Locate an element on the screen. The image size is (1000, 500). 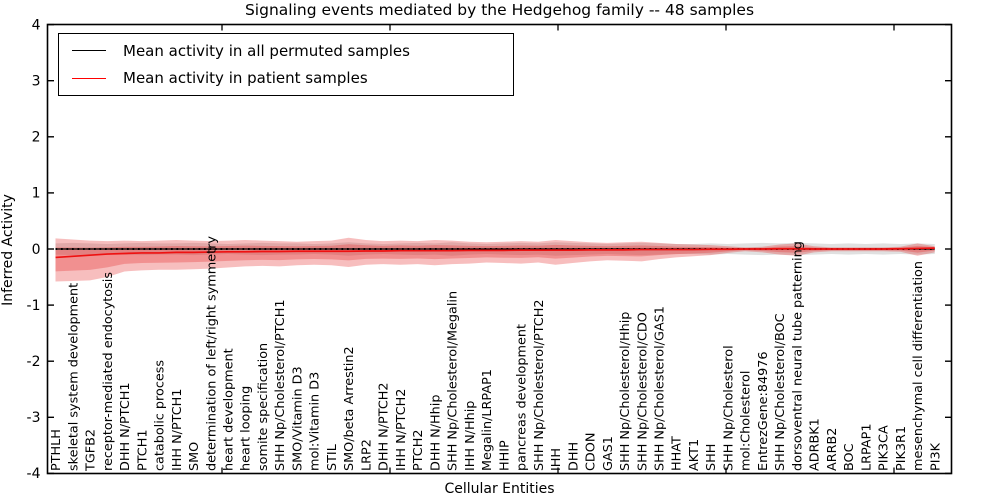
category-label: SHH Np/Cholesterol/PTCH1 is located at coordinates (280, 385).